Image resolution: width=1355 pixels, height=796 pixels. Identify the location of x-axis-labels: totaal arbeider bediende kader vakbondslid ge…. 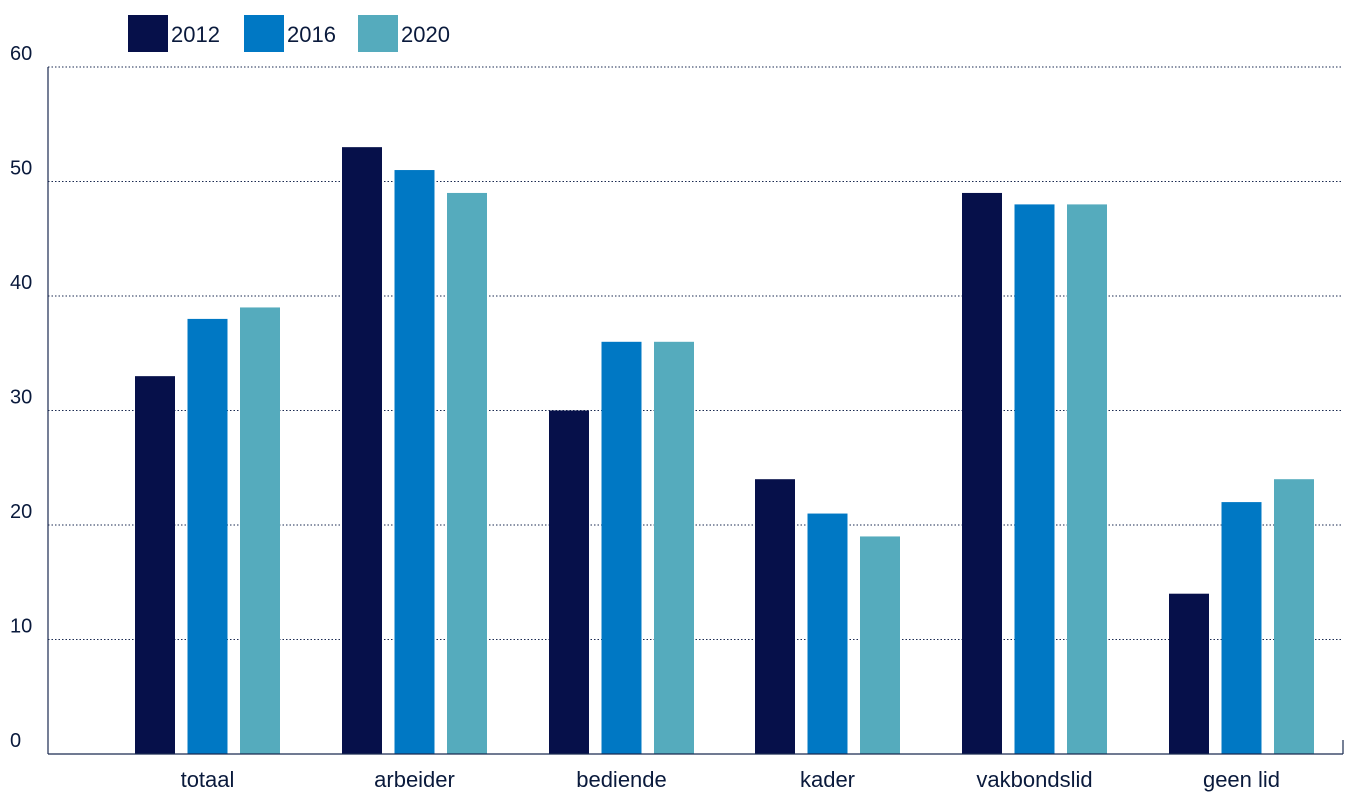
(730, 779).